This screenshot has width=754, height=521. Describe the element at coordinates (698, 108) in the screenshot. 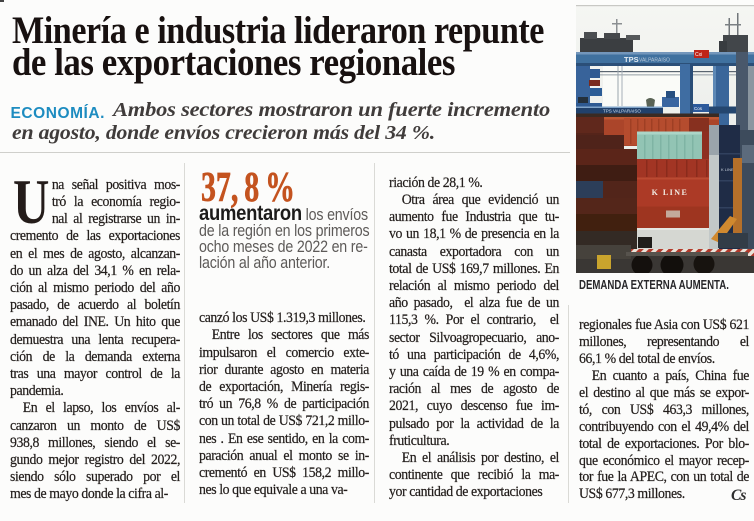

I see `svg-text: Cos` at that location.